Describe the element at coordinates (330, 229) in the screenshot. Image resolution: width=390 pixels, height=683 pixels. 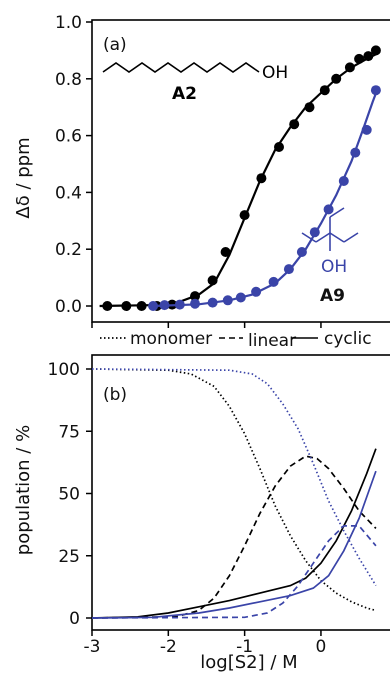
I see `a9-structure-drawing` at that location.